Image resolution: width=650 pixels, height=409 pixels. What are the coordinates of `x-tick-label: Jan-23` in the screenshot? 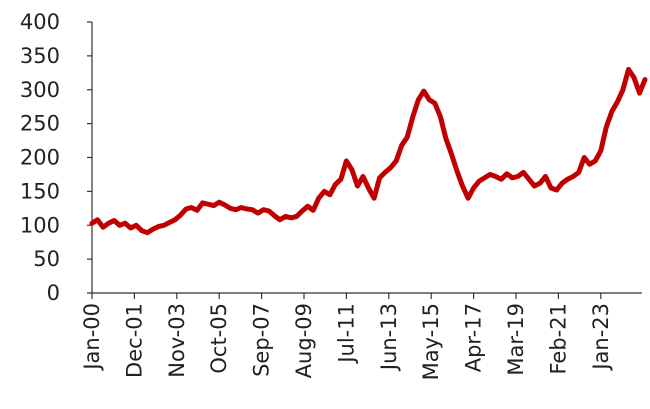 It's located at (601, 337).